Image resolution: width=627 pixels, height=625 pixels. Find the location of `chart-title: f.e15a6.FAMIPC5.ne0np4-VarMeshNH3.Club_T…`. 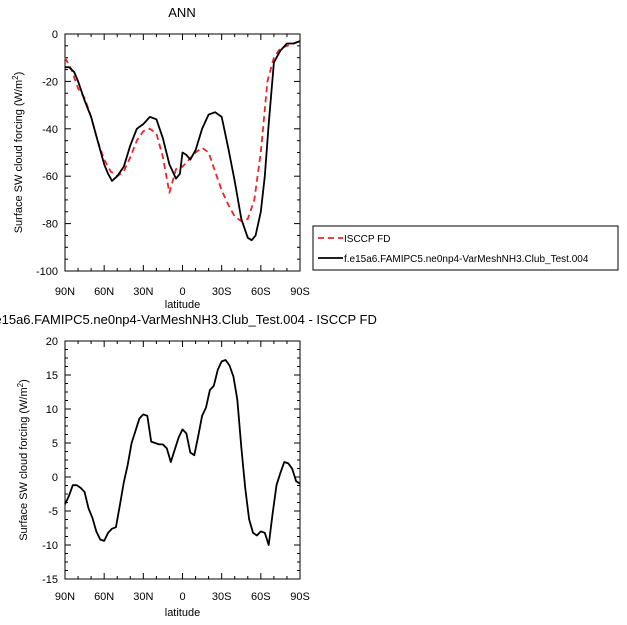

chart-title: f.e15a6.FAMIPC5.ne0np4-VarMeshNH3.Club_T… is located at coordinates (188, 319).